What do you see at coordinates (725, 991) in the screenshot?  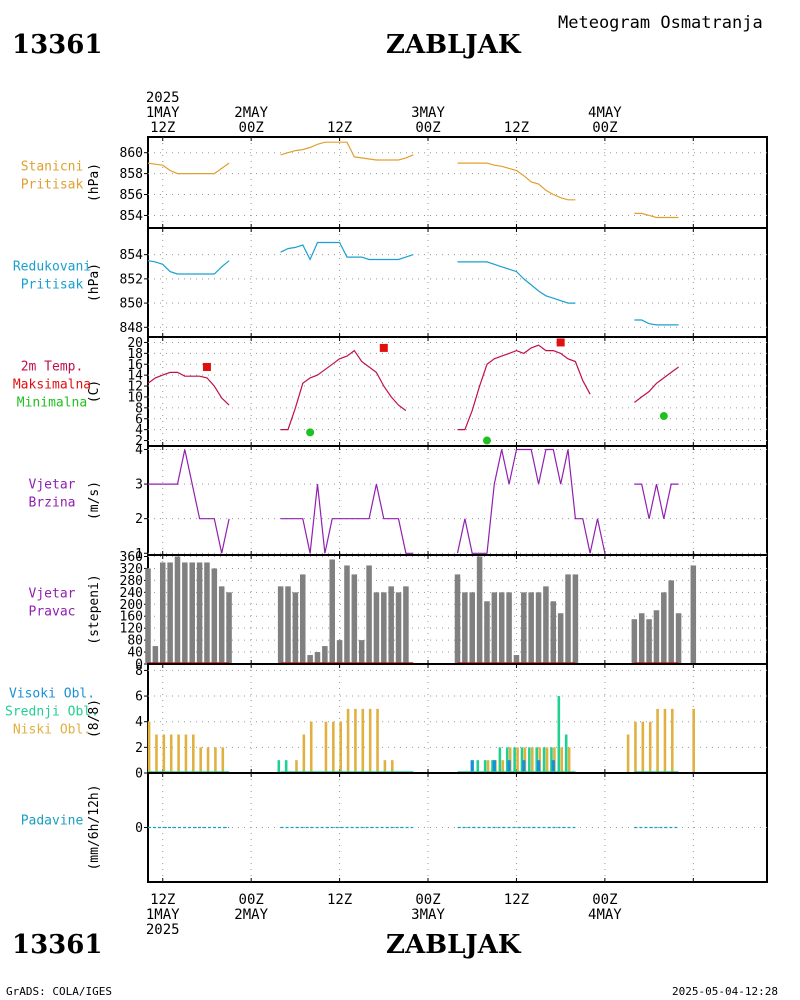 I see `footer-timestamp: 2025-05-04-12:28` at bounding box center [725, 991].